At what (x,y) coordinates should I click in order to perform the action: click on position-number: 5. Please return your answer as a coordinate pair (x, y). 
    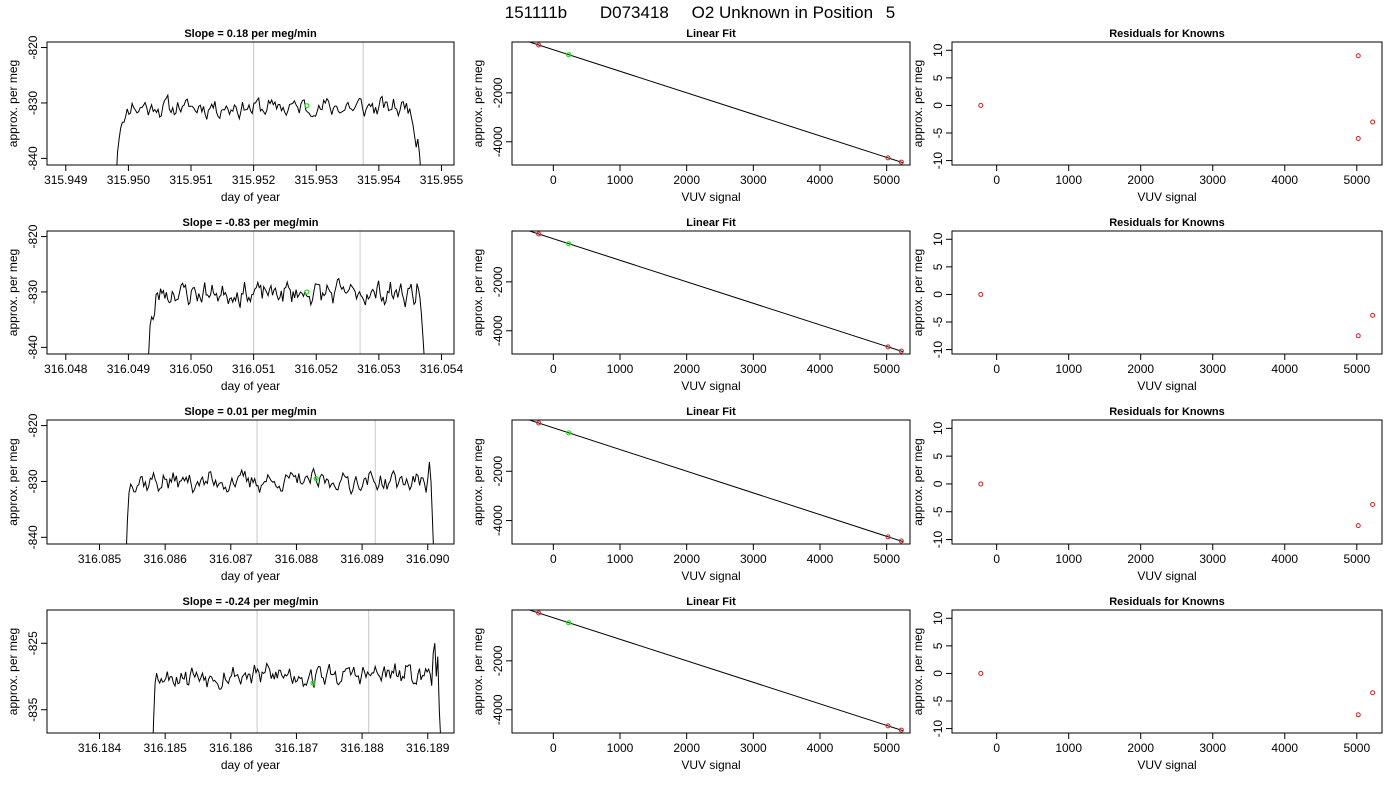
    Looking at the image, I should click on (890, 12).